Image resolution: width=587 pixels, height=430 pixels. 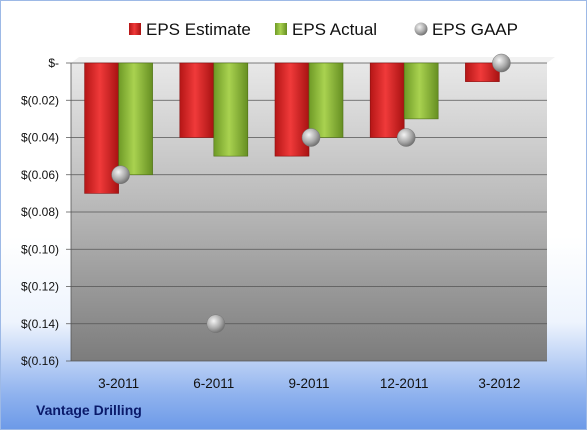 I want to click on x-tick-label: 9-2011, so click(x=308, y=383).